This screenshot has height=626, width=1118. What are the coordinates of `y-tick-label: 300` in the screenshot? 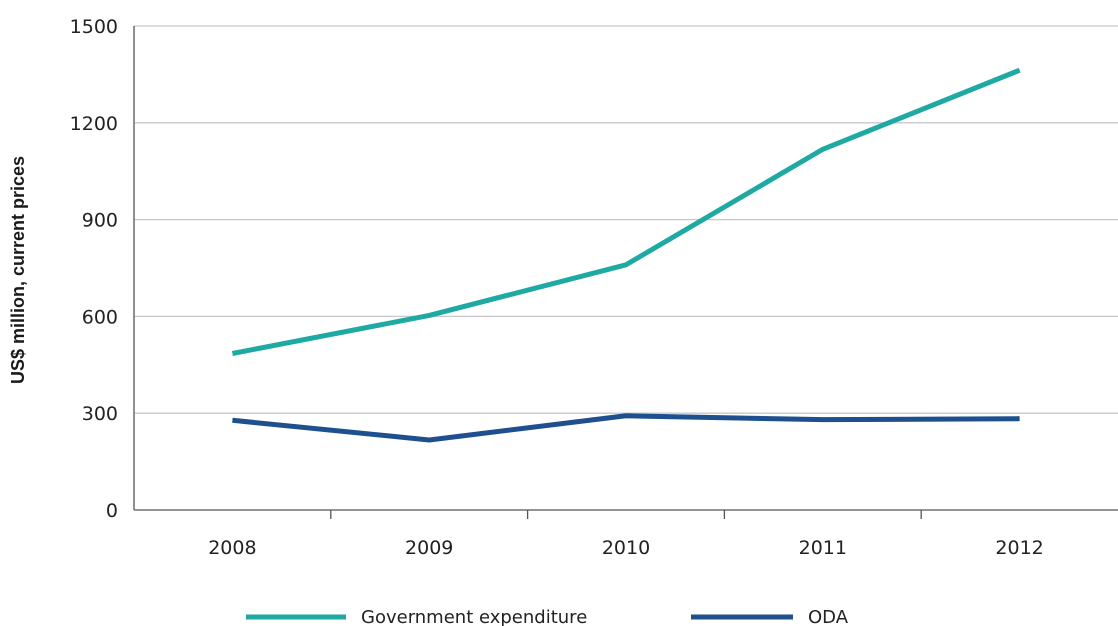 It's located at (100, 414).